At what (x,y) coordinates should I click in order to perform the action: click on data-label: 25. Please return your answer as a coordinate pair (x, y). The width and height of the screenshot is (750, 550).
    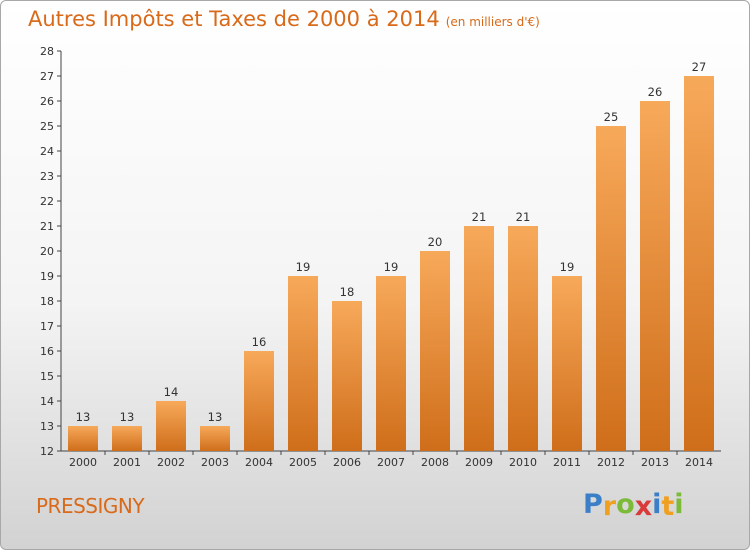
    Looking at the image, I should click on (611, 117).